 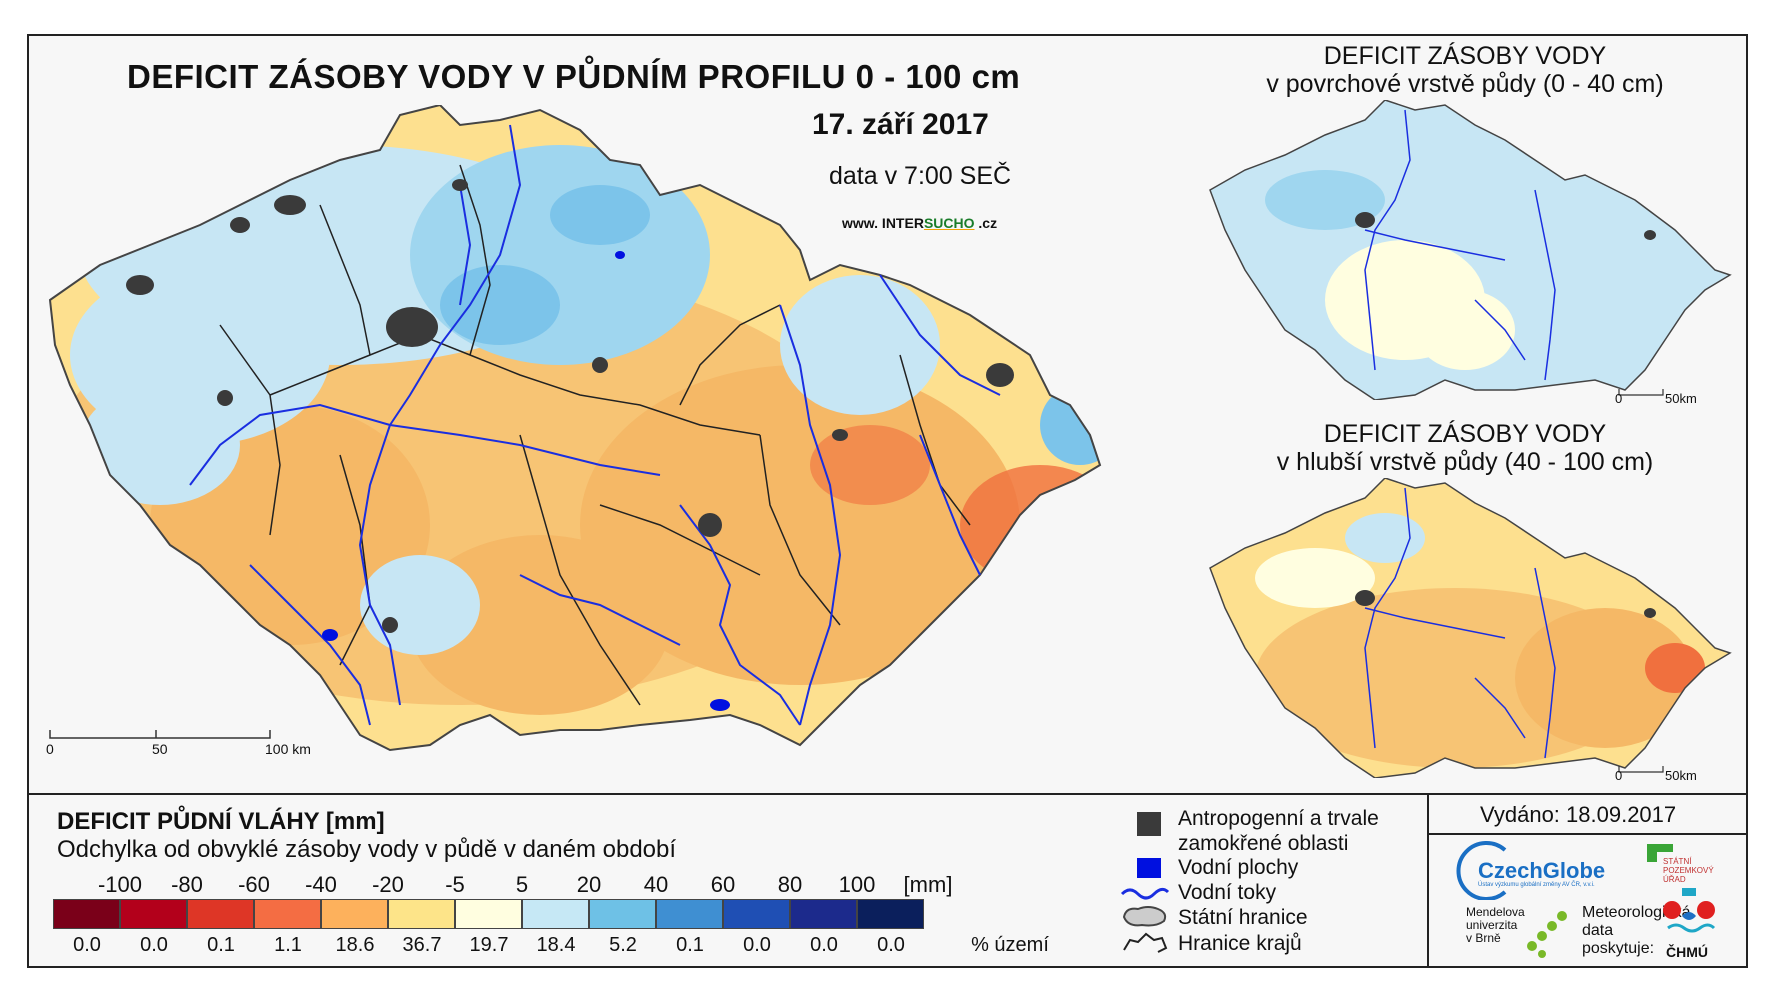 I want to click on logo-divider, so click(x=1428, y=881).